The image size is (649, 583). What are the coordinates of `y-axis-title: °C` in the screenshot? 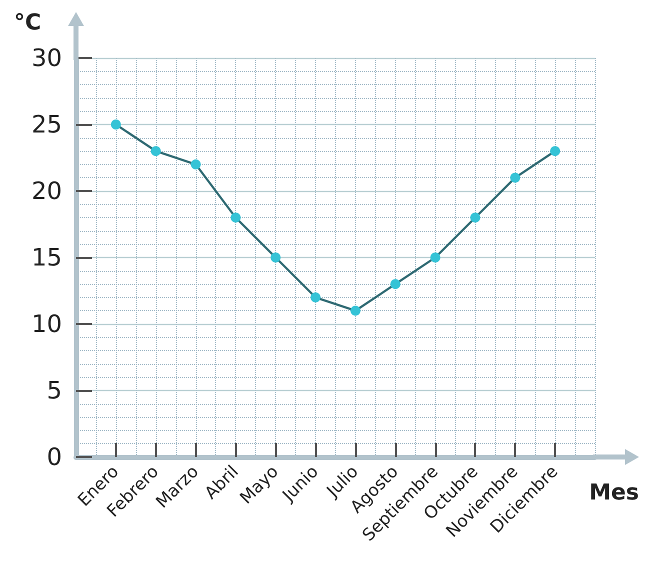 It's located at (28, 23).